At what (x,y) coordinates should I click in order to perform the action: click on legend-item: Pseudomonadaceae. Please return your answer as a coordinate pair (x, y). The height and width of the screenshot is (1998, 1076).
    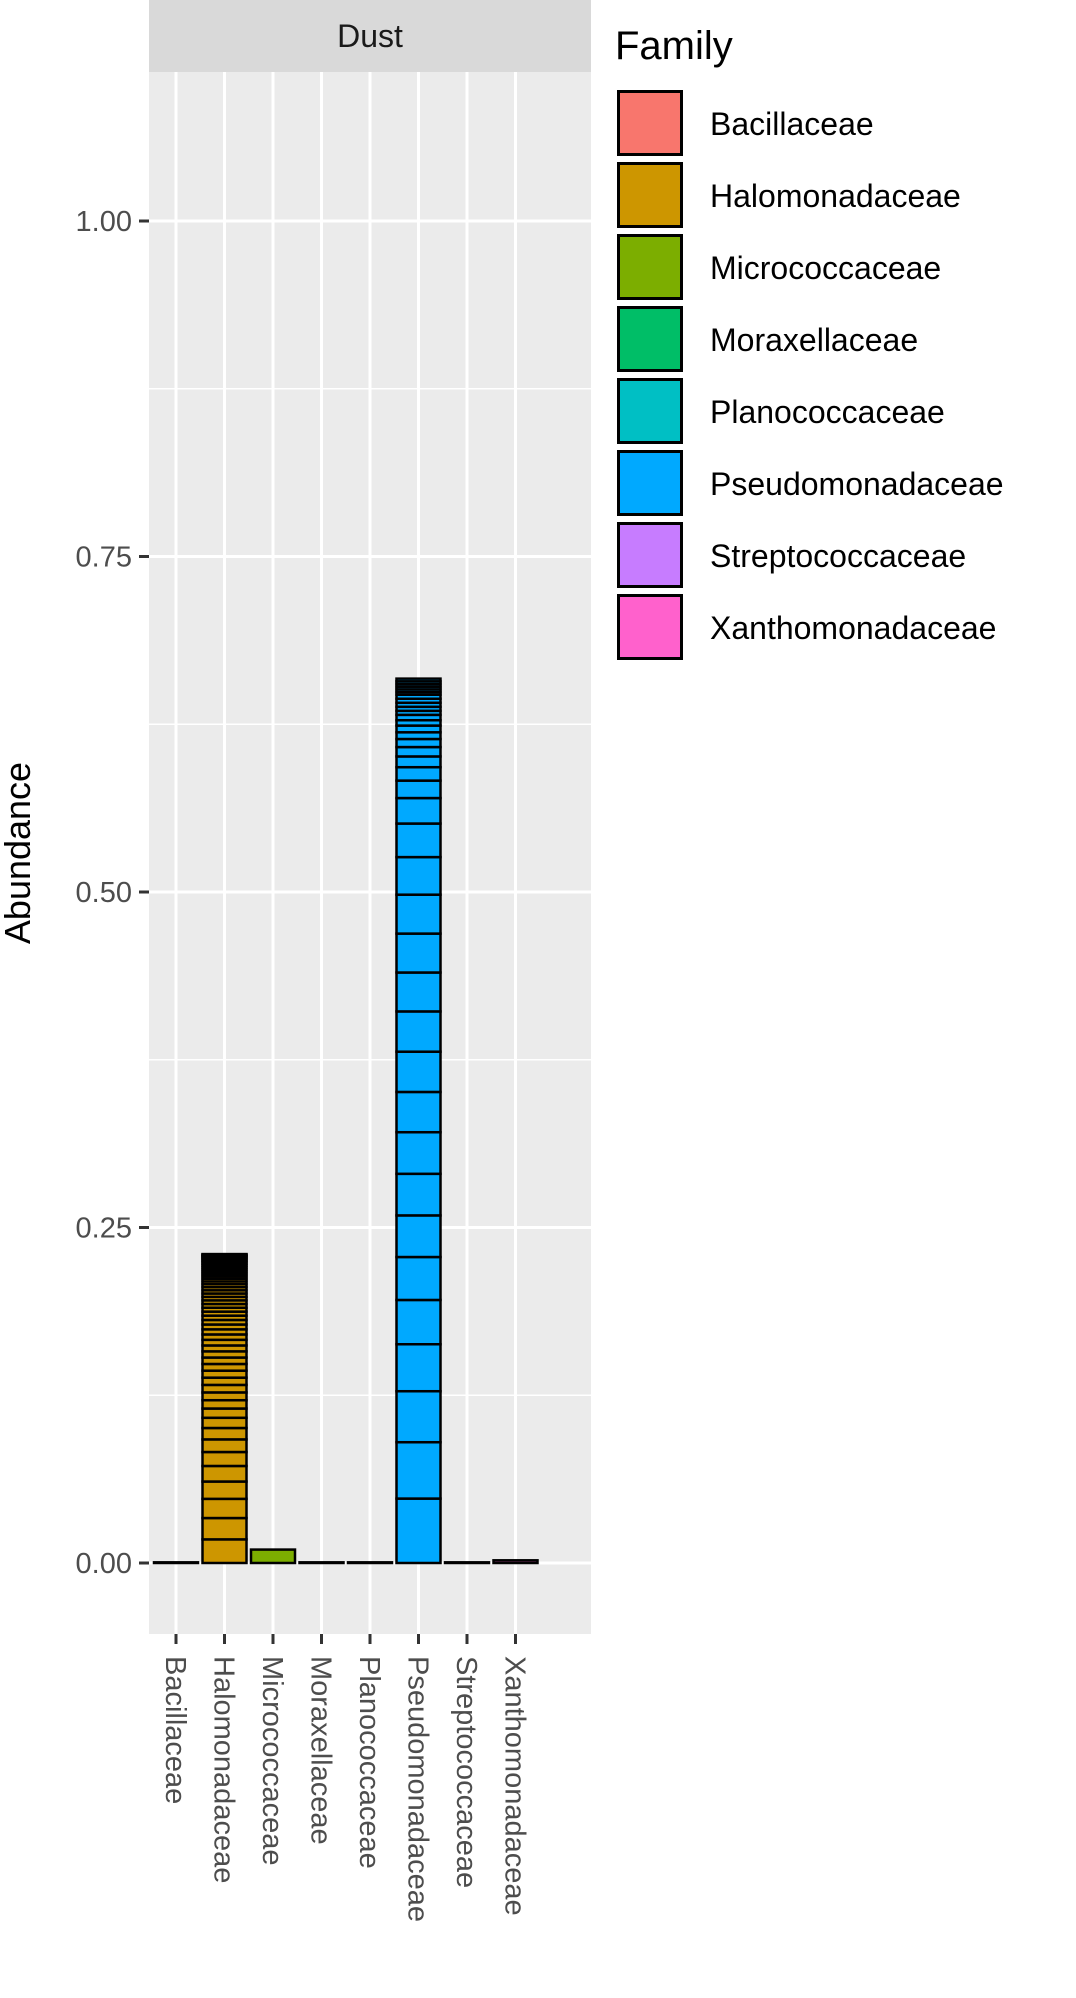
    Looking at the image, I should click on (810, 483).